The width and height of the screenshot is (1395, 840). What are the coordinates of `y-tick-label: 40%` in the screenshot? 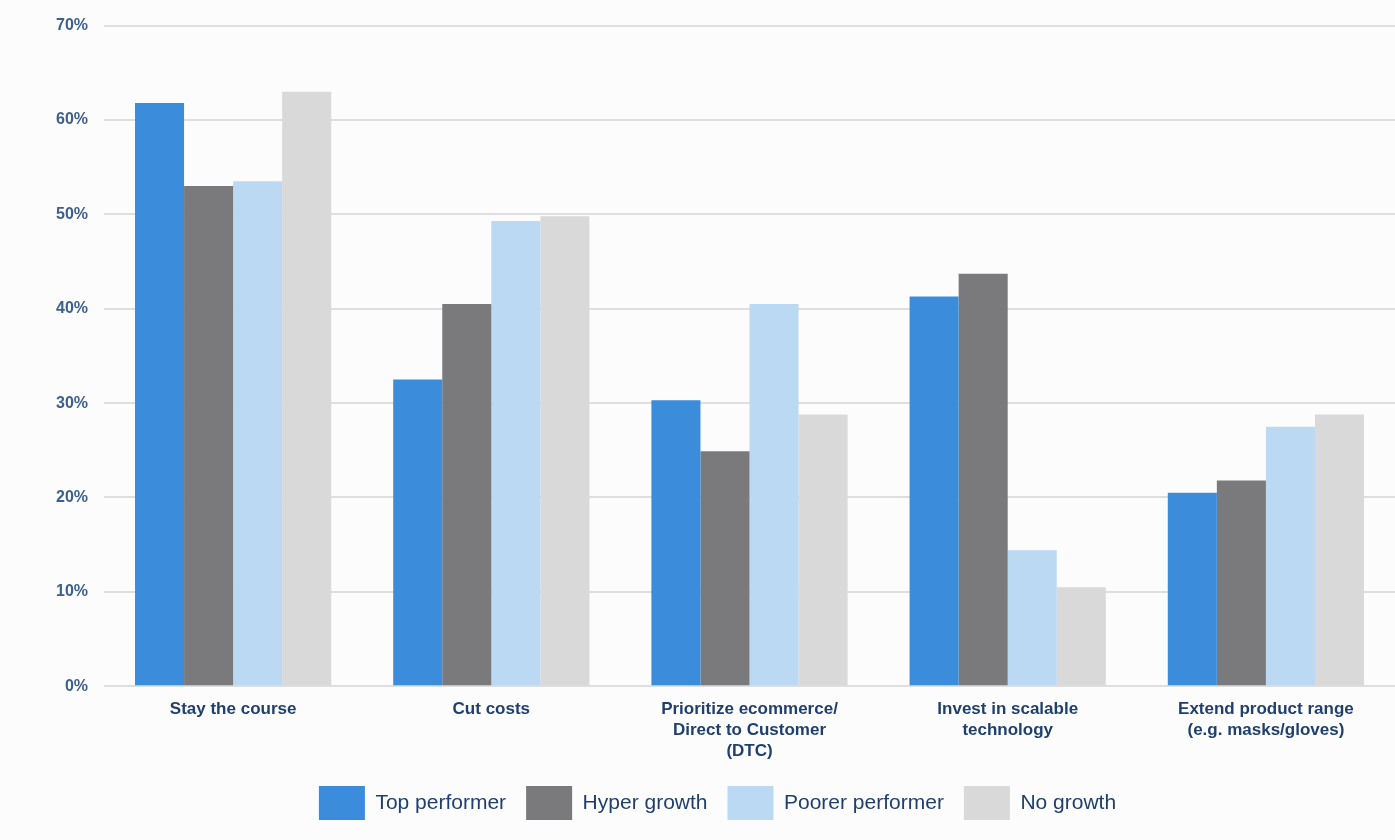 It's located at (72, 308).